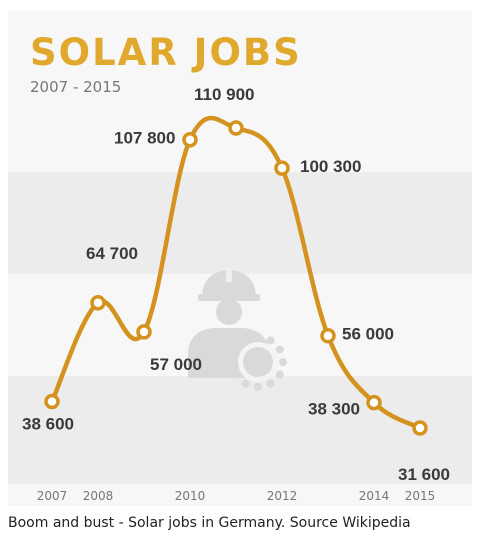 This screenshot has width=480, height=546. What do you see at coordinates (112, 253) in the screenshot?
I see `data-label-2008: 64 700` at bounding box center [112, 253].